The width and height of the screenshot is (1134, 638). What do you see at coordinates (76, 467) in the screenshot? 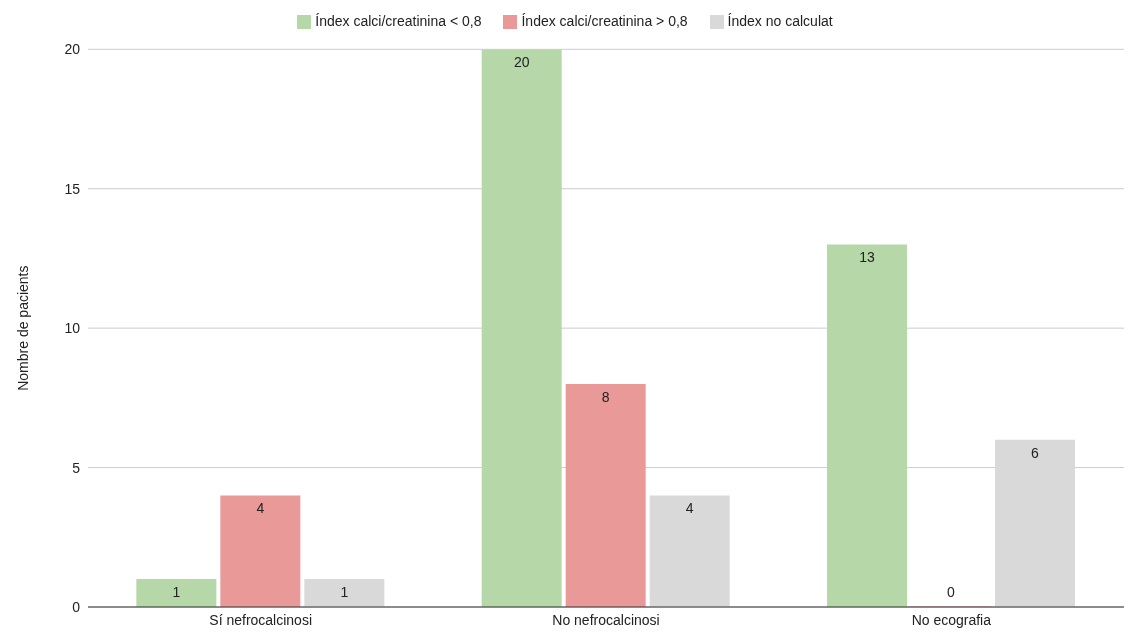
I see `y-tick-label: 5` at bounding box center [76, 467].